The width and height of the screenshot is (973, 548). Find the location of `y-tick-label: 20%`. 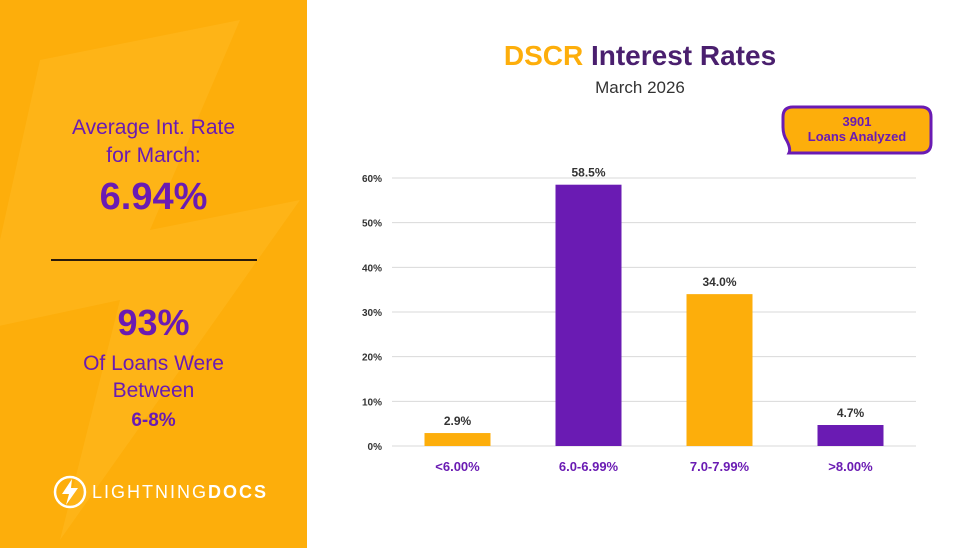

y-tick-label: 20% is located at coordinates (372, 358).